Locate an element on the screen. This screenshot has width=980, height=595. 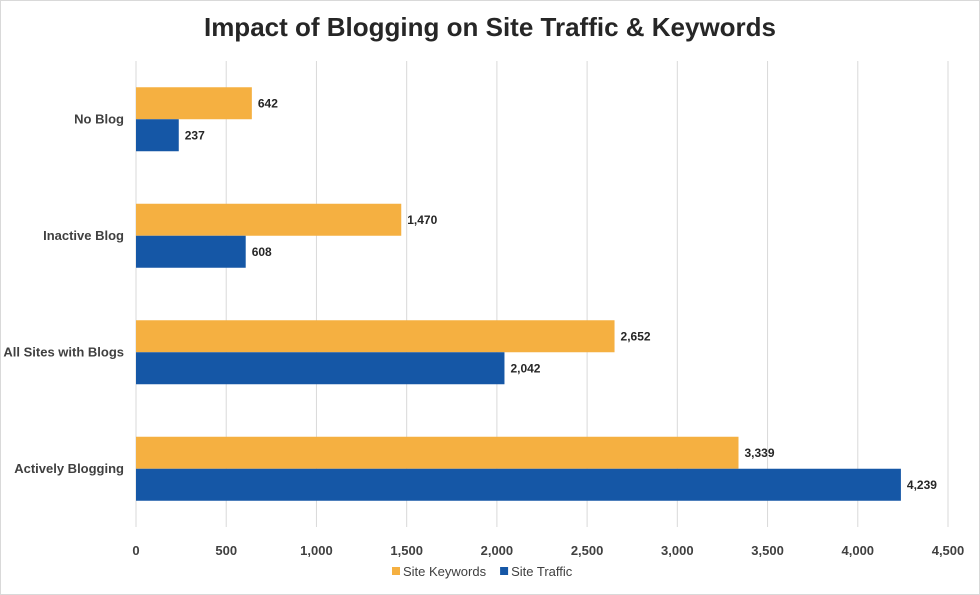
x-tick-label: 3,500 is located at coordinates (767, 550).